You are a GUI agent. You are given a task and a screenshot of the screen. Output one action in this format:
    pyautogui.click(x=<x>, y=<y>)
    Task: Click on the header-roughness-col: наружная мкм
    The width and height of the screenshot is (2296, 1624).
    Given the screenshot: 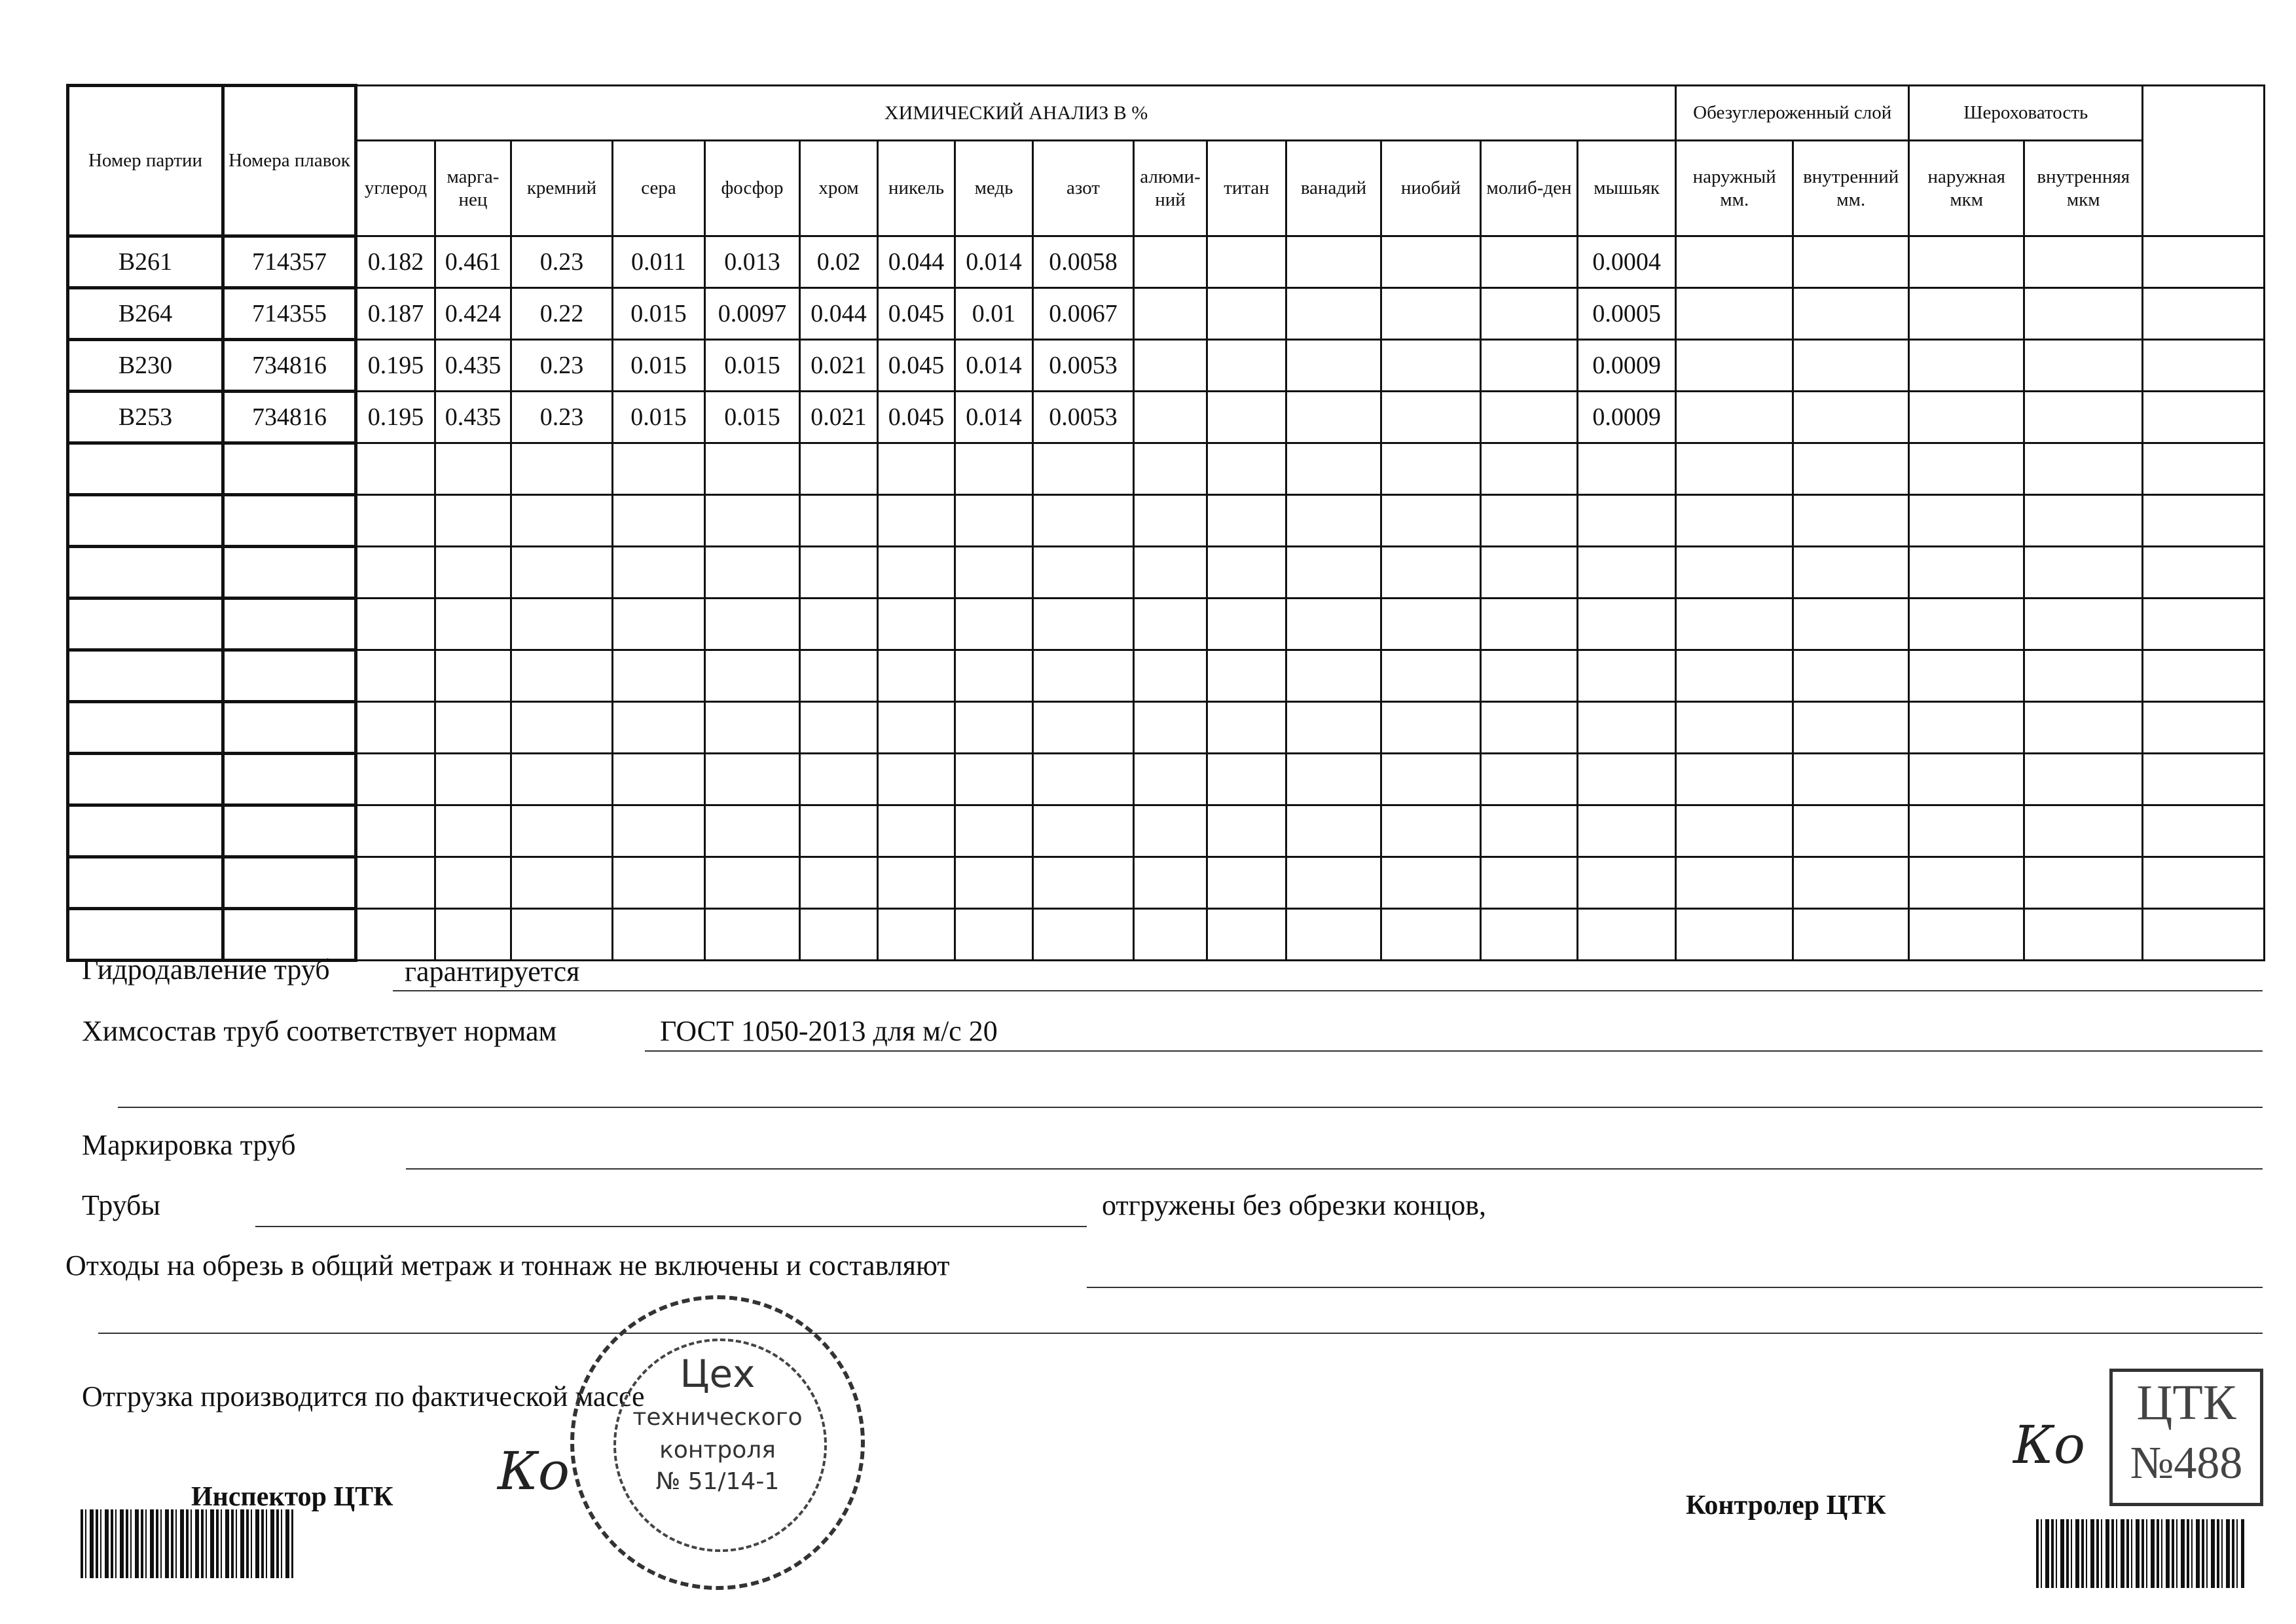 What is the action you would take?
    pyautogui.click(x=1967, y=188)
    